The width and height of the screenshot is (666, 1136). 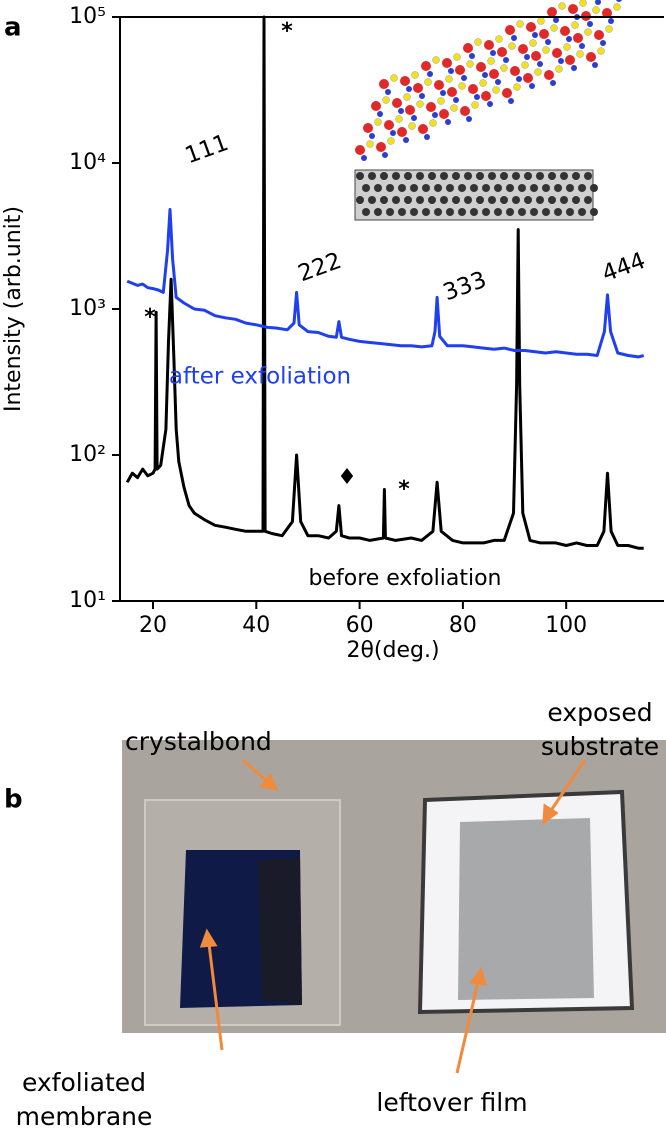 I want to click on panel-label: b, so click(x=13, y=800).